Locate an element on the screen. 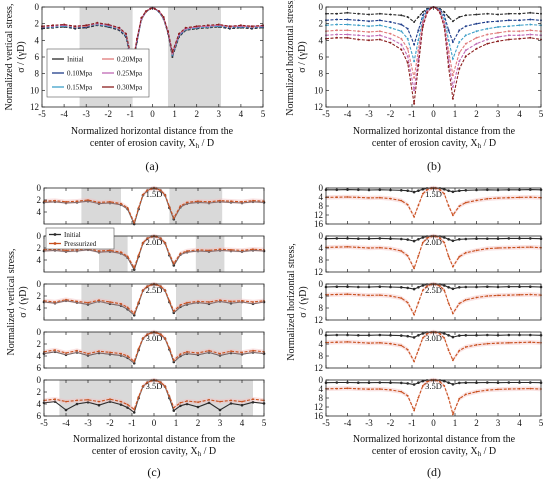 This screenshot has height=479, width=550. y-axis-label-line1: Normalized horizontal stress, is located at coordinates (291, 301).